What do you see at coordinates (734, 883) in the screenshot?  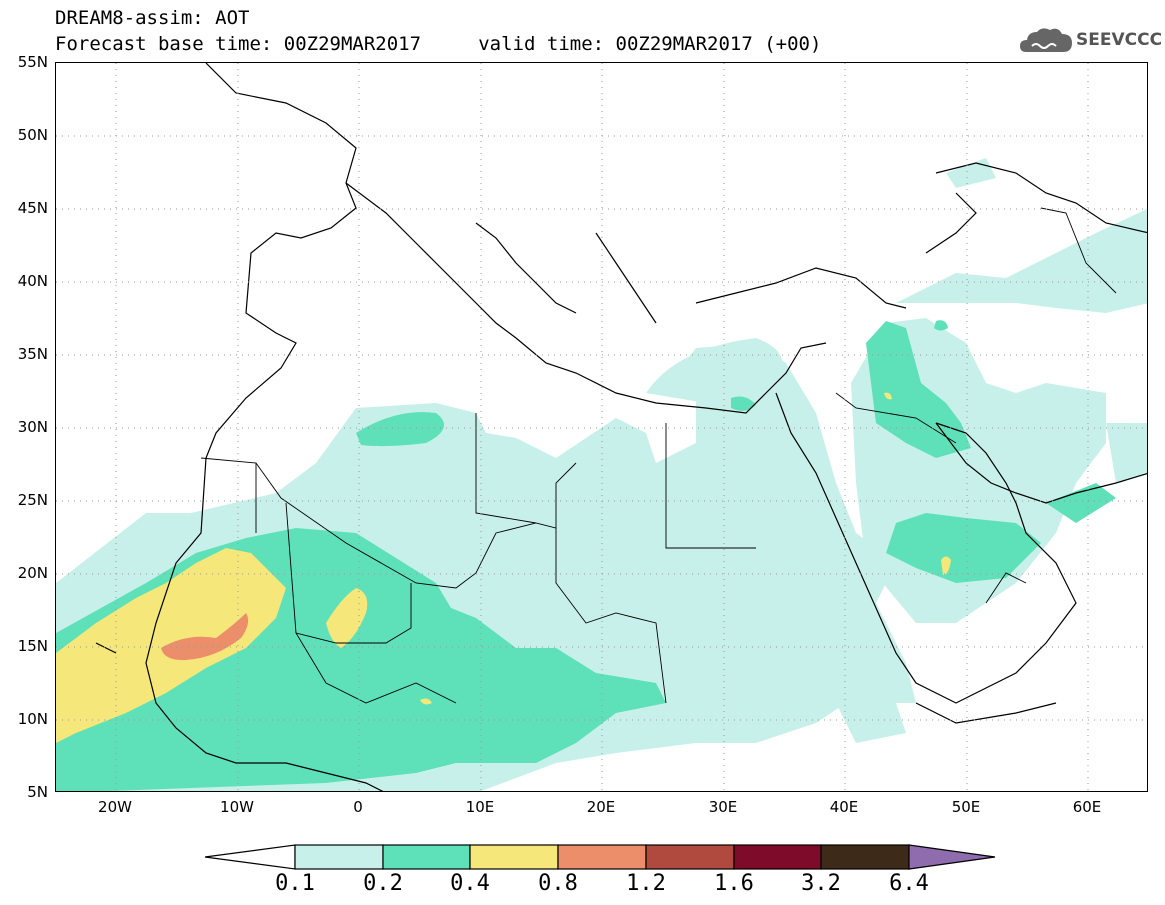 I see `colorbar-label: 1.6` at bounding box center [734, 883].